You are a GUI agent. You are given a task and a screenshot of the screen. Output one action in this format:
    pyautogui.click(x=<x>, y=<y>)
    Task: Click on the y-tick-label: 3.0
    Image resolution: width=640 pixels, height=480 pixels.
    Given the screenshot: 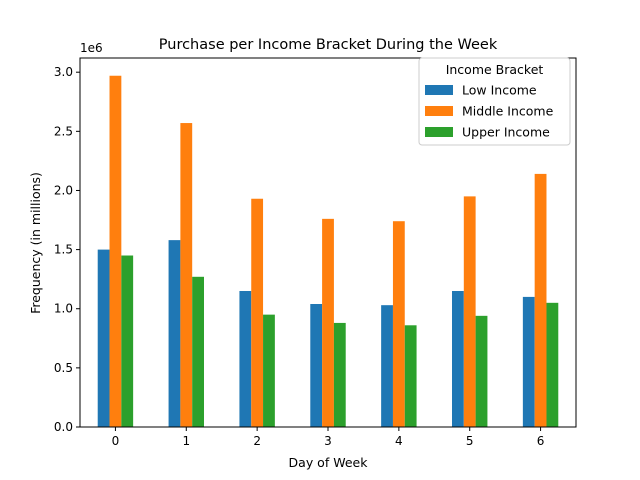 What is the action you would take?
    pyautogui.click(x=63, y=72)
    